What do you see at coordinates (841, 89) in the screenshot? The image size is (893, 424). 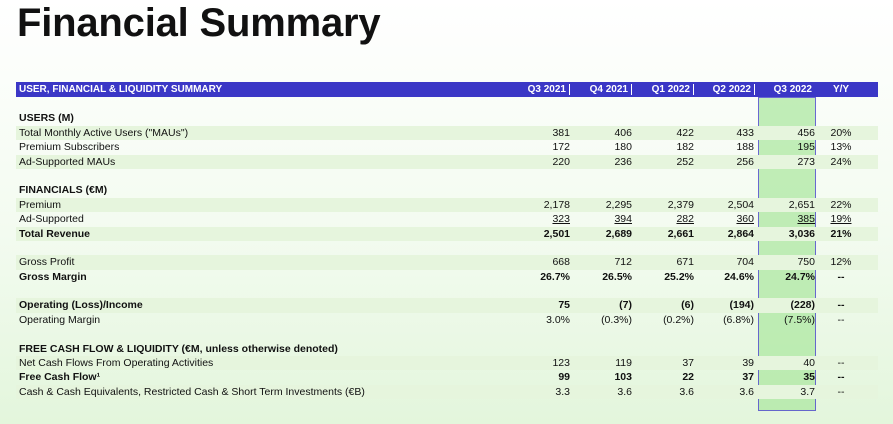 I see `col-header-yy: Y/Y` at bounding box center [841, 89].